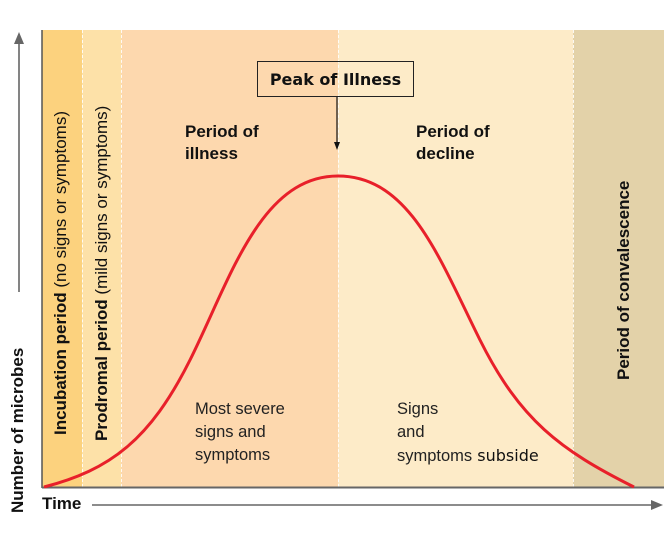 The image size is (672, 542). I want to click on decline-label: Period of decline, so click(453, 143).